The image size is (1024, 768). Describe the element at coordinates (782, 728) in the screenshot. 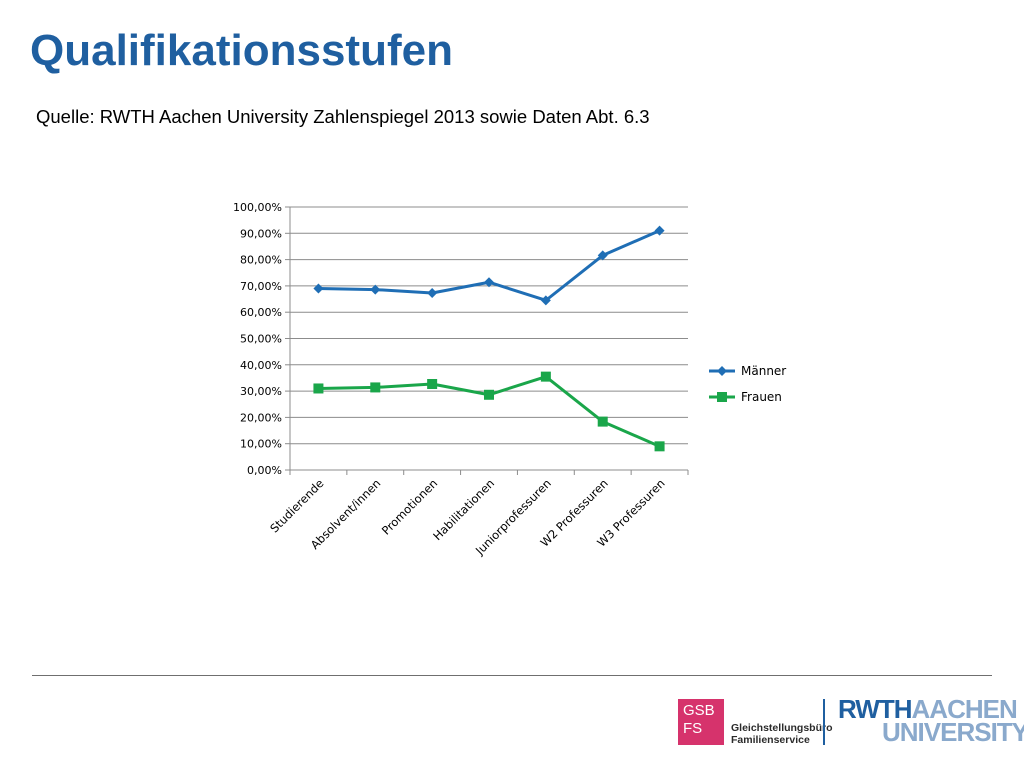

I see `gsb-name-line1: Gleichstellungsbüro` at that location.